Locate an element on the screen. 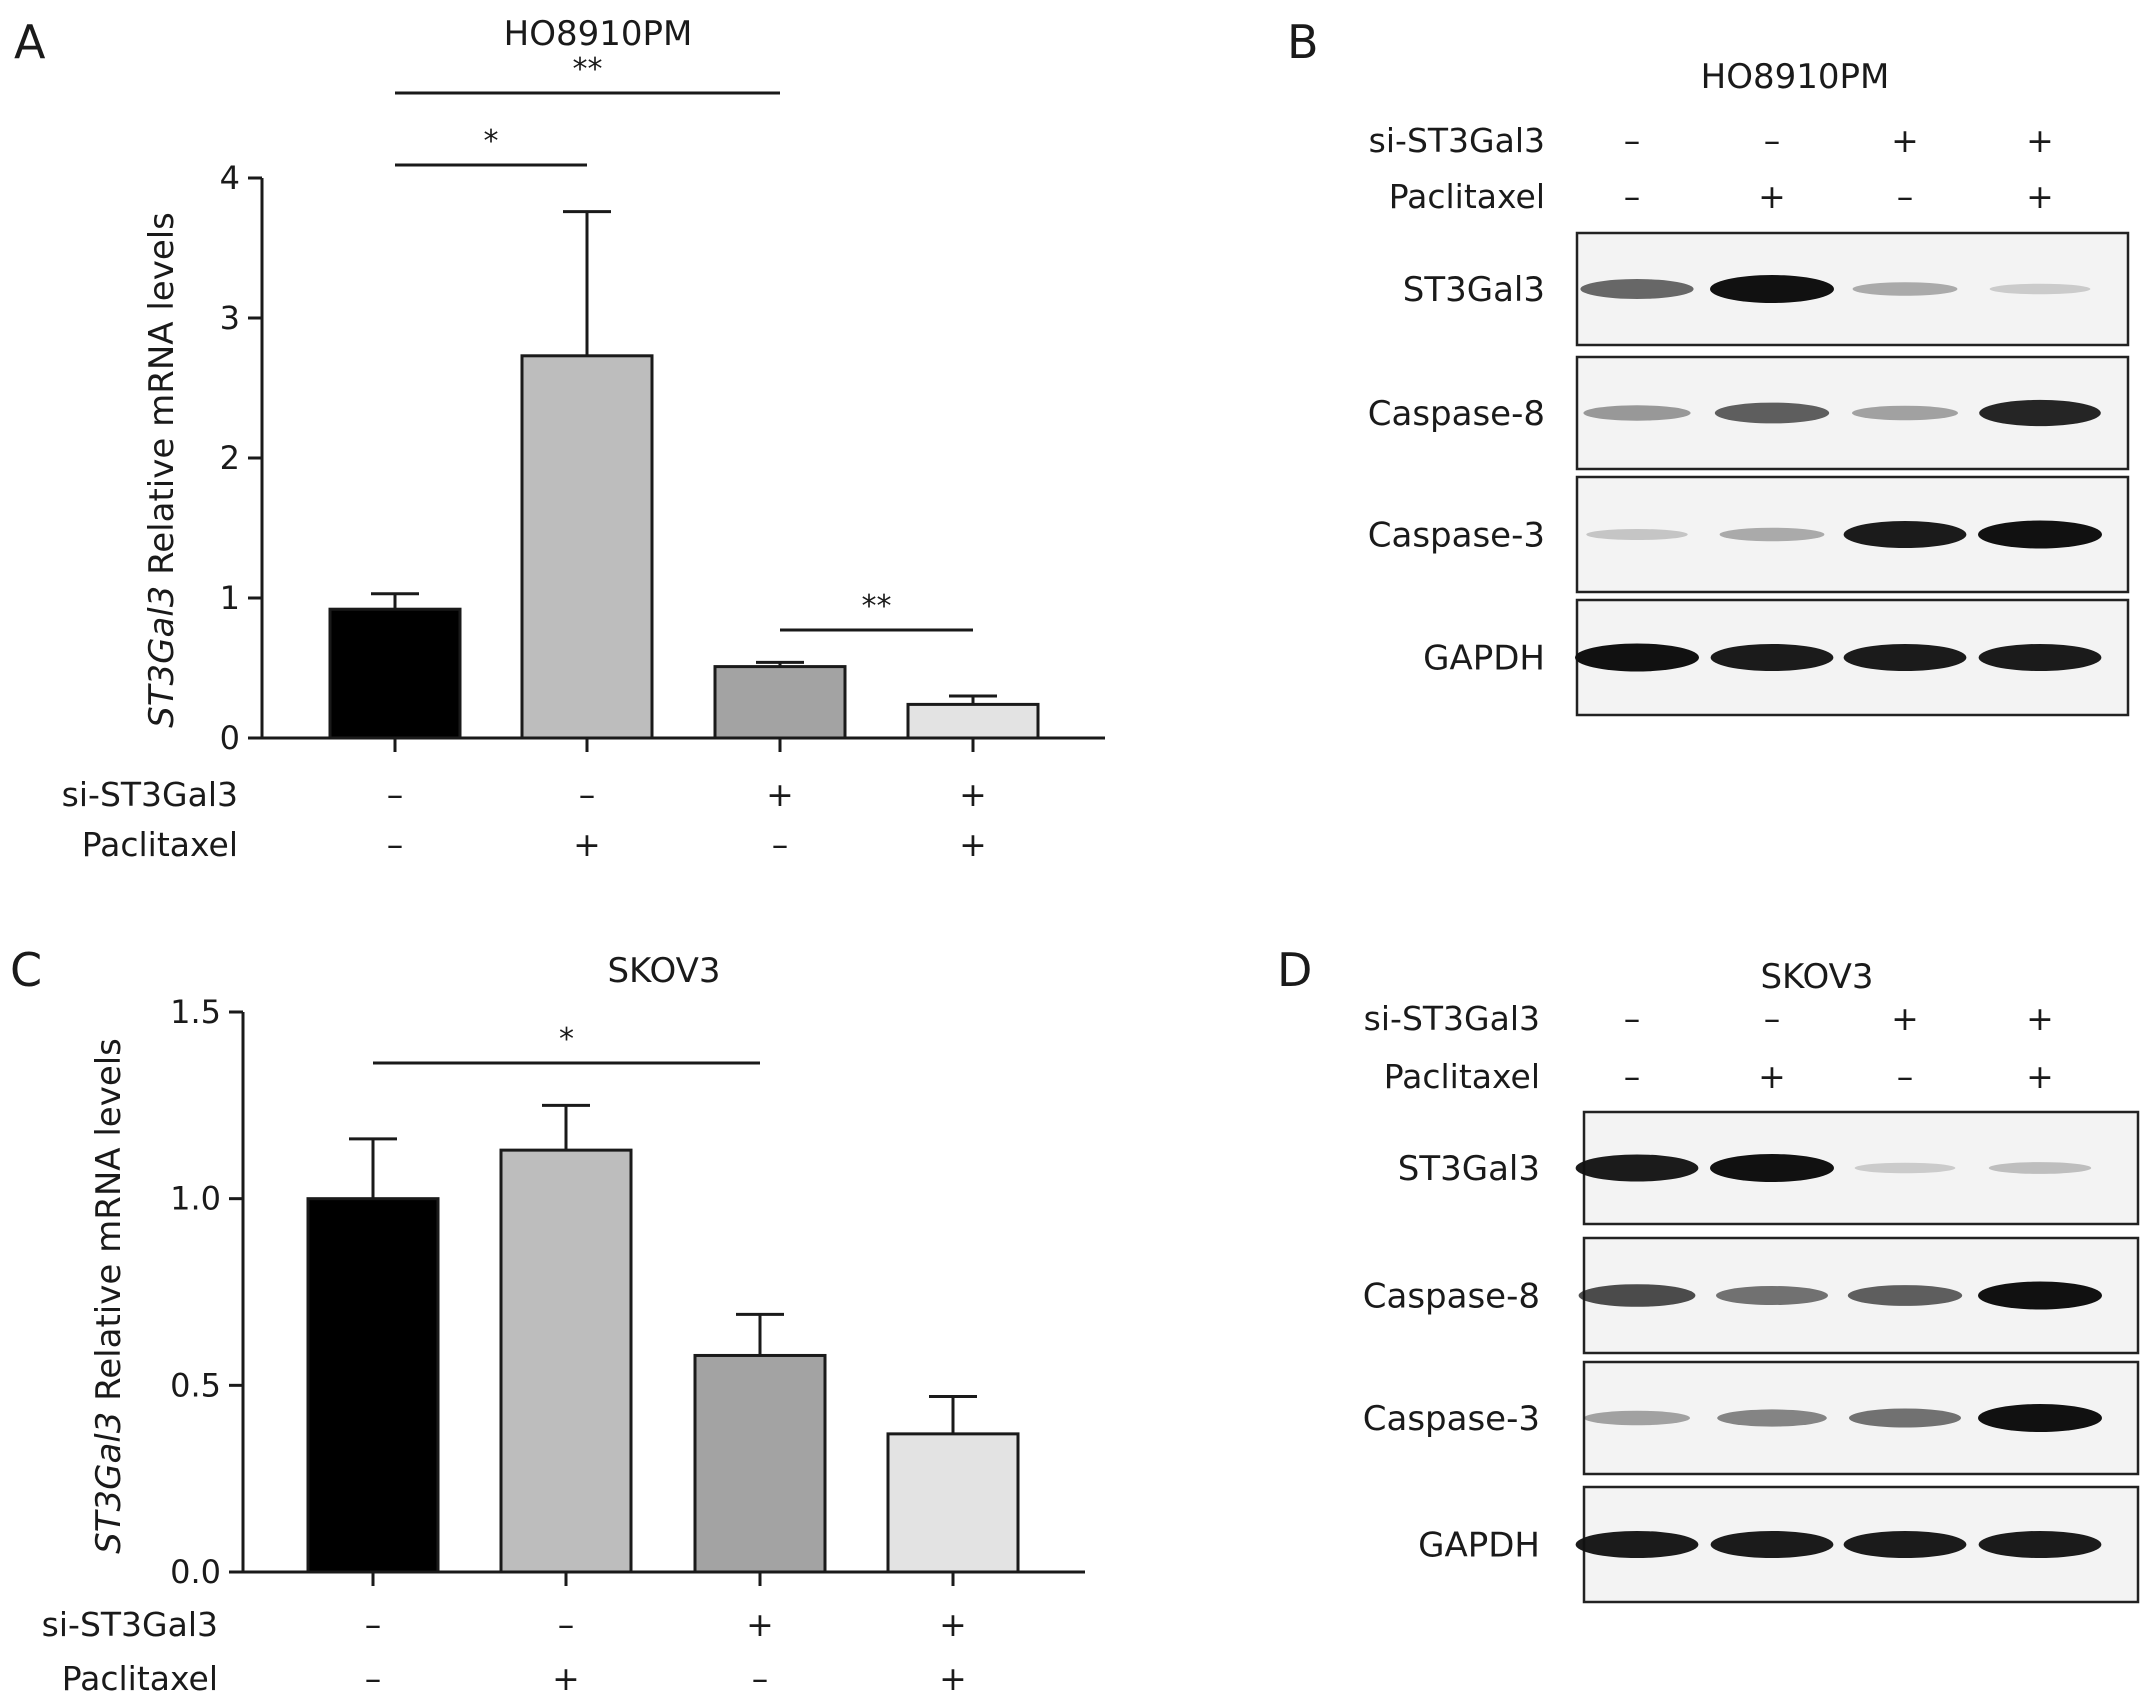  panel-b-title: HO8910PM is located at coordinates (1795, 77).